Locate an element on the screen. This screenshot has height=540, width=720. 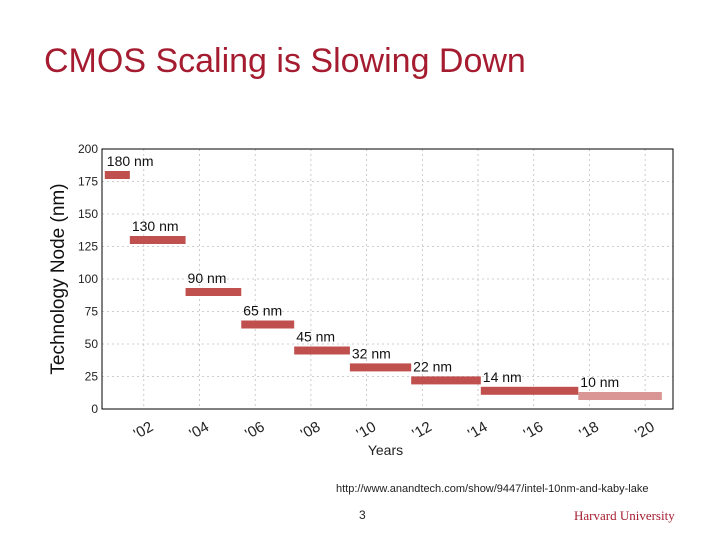
y-tick-label: 175 is located at coordinates (88, 182).